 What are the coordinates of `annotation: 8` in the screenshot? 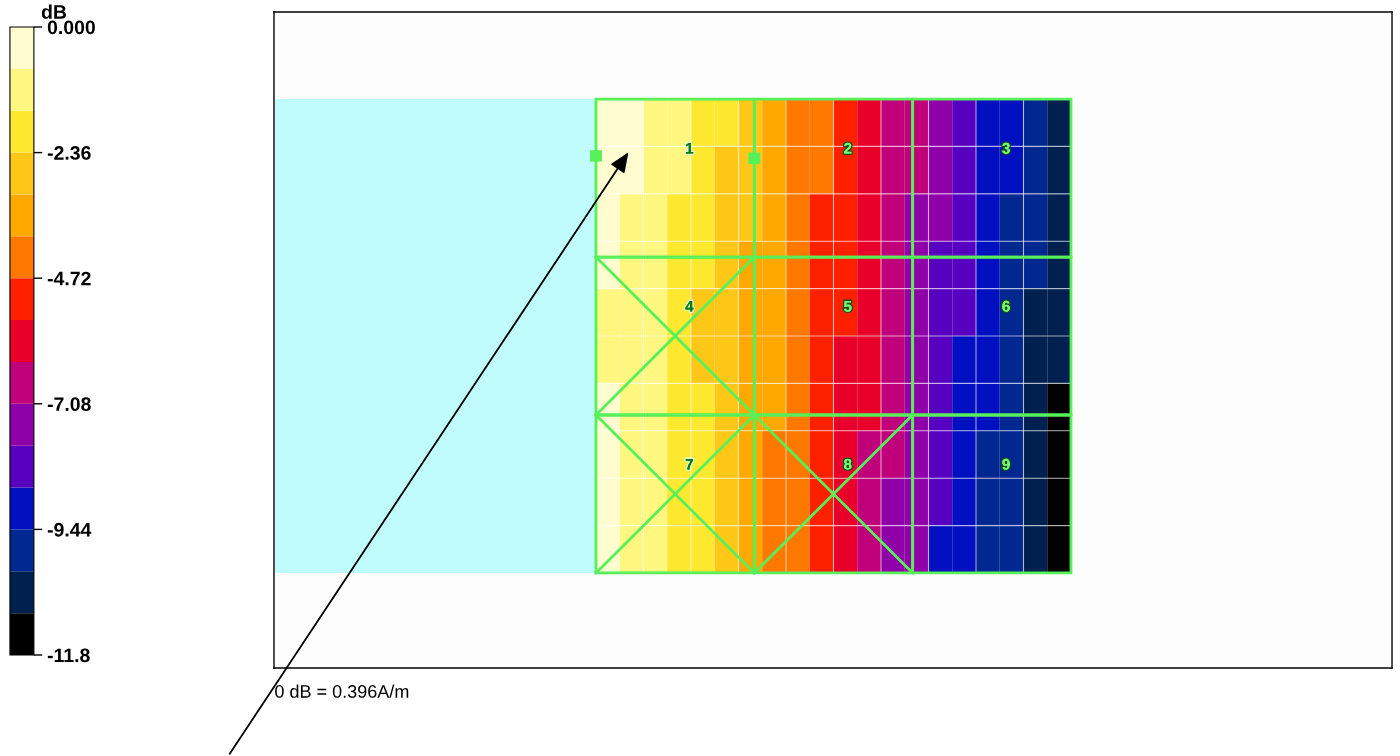 It's located at (847, 464).